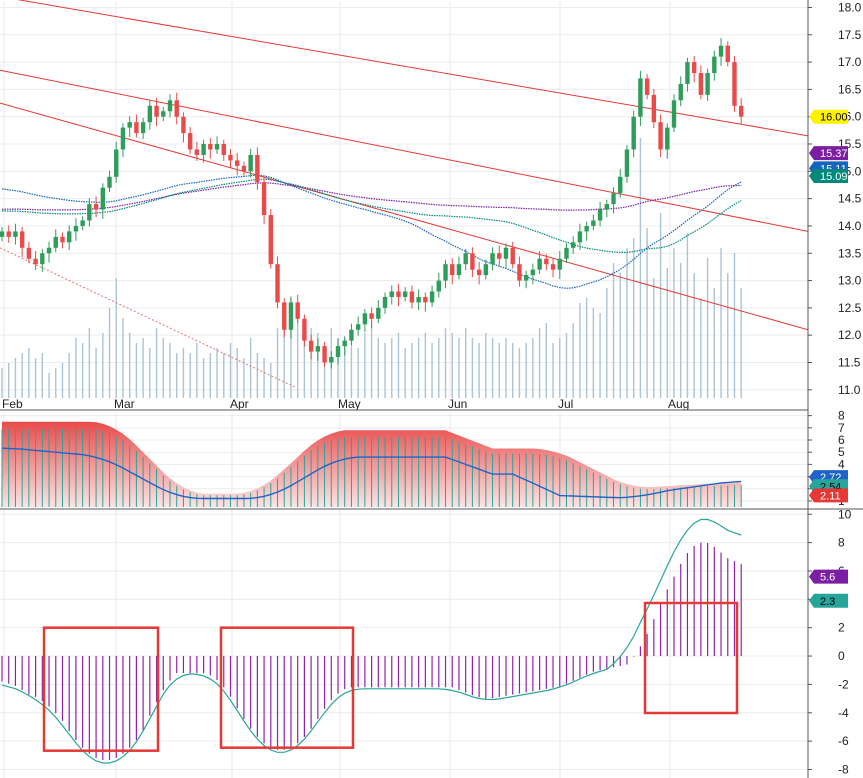 The width and height of the screenshot is (863, 778). I want to click on indicator1-line, so click(371, 473).